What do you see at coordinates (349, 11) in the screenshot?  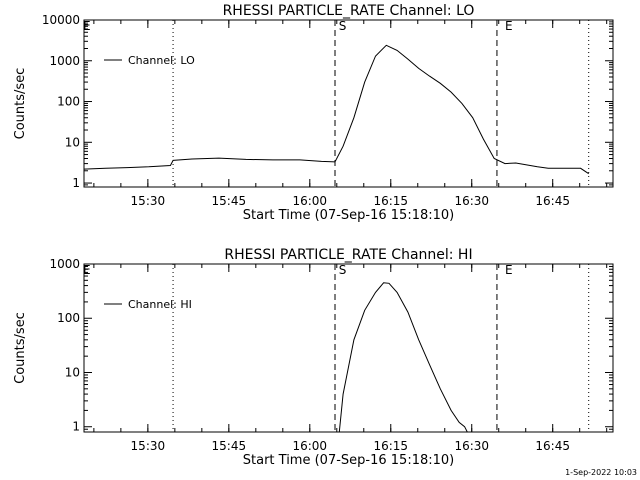 I see `chart-title: RHESSI PARTICLE_RATE Channel: LO` at bounding box center [349, 11].